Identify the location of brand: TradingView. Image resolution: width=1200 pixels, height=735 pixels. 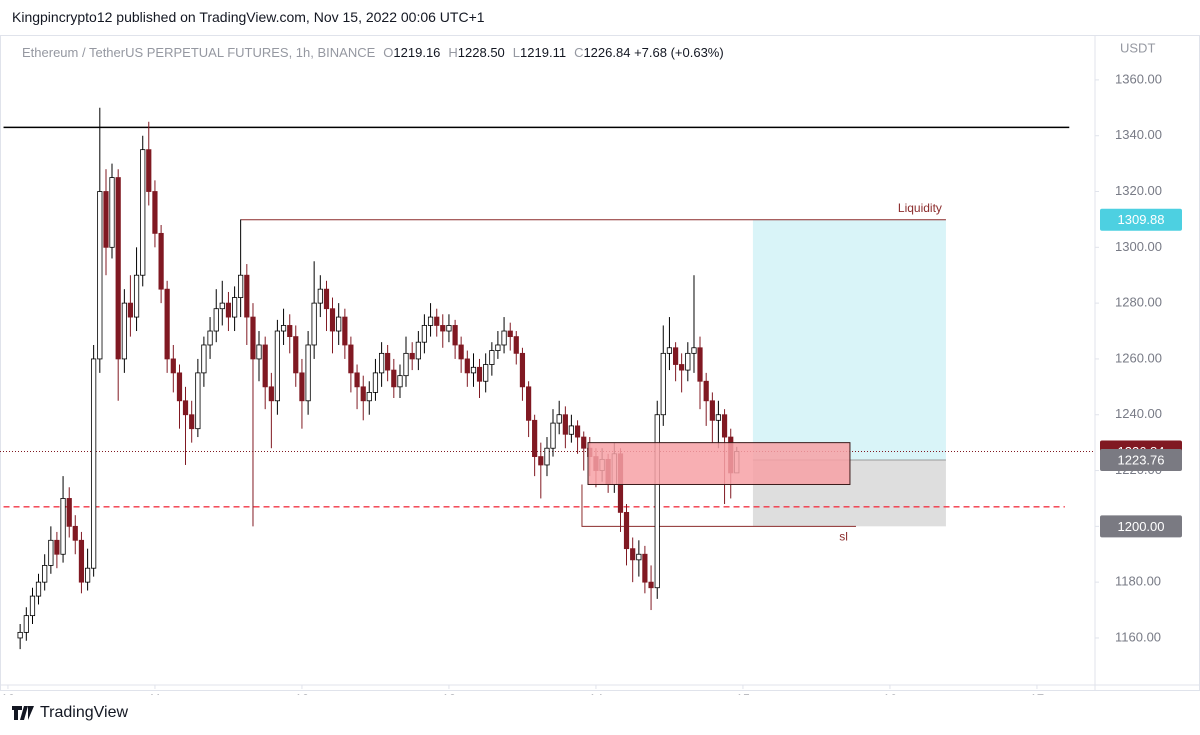
(84, 712).